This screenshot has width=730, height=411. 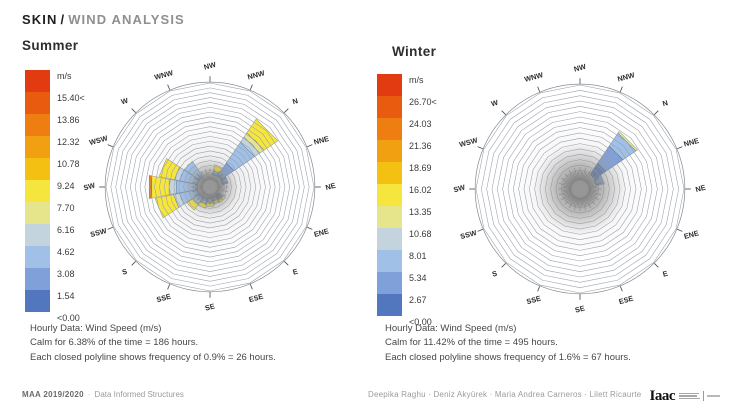 I want to click on legend-label: 13.86, so click(x=68, y=120).